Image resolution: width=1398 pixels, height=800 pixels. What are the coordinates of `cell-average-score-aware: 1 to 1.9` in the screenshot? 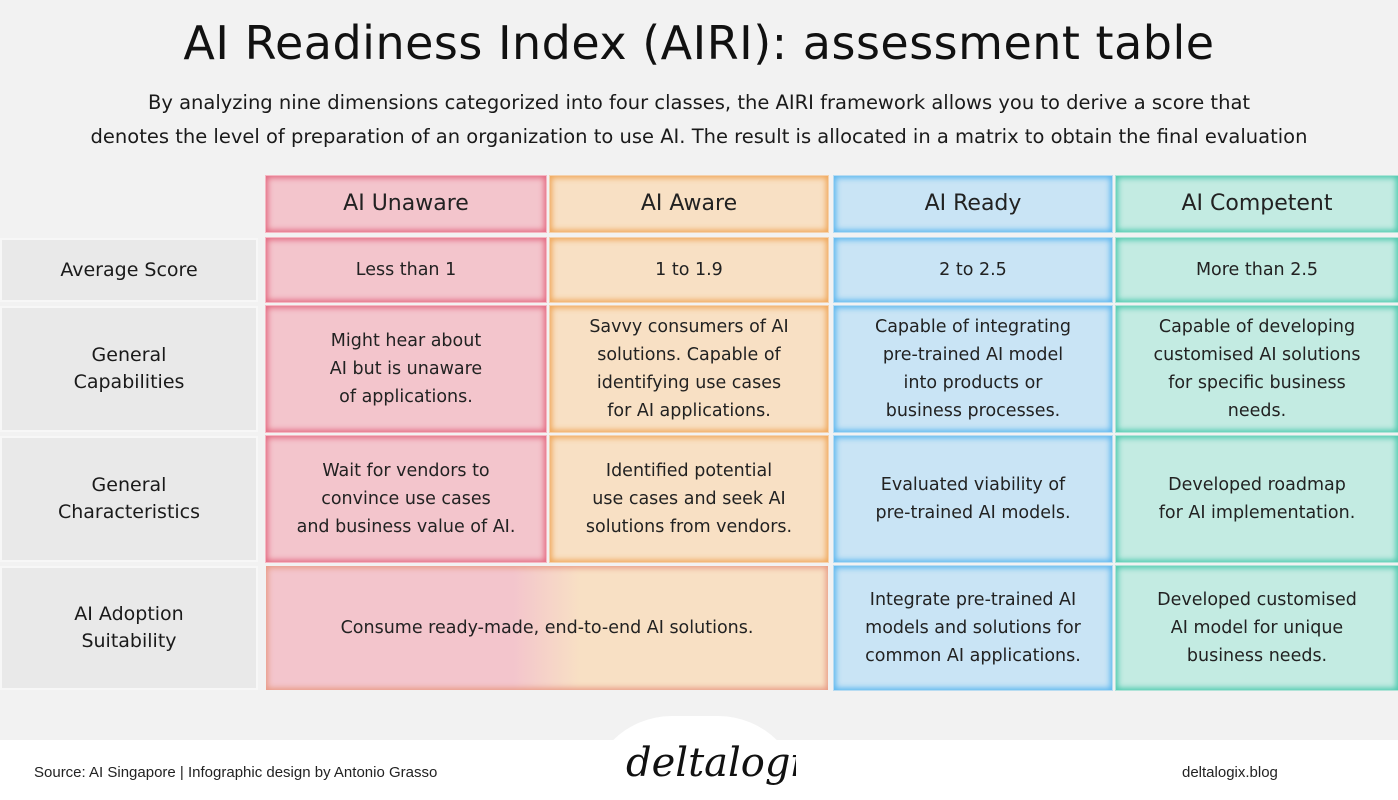 It's located at (689, 270).